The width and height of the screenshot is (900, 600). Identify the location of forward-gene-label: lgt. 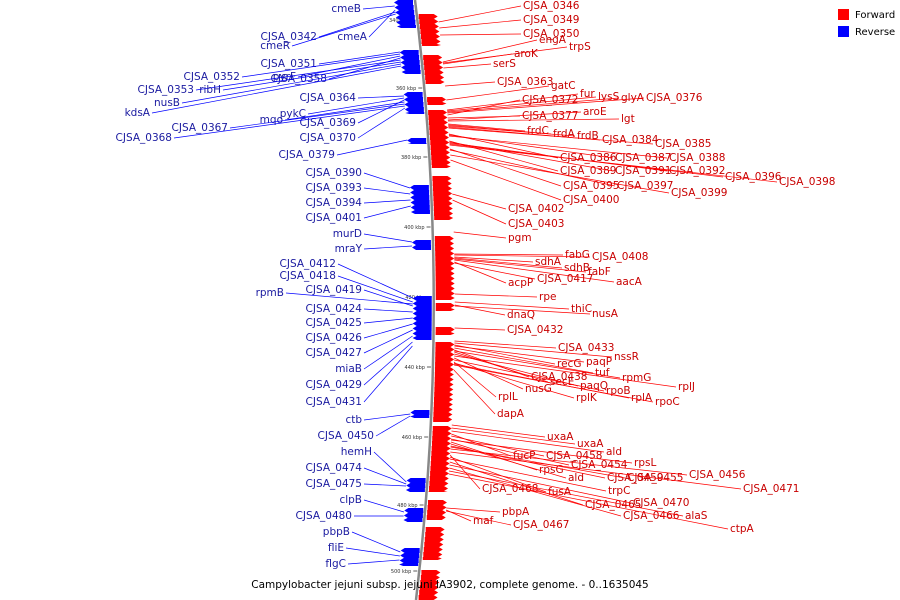
(628, 119).